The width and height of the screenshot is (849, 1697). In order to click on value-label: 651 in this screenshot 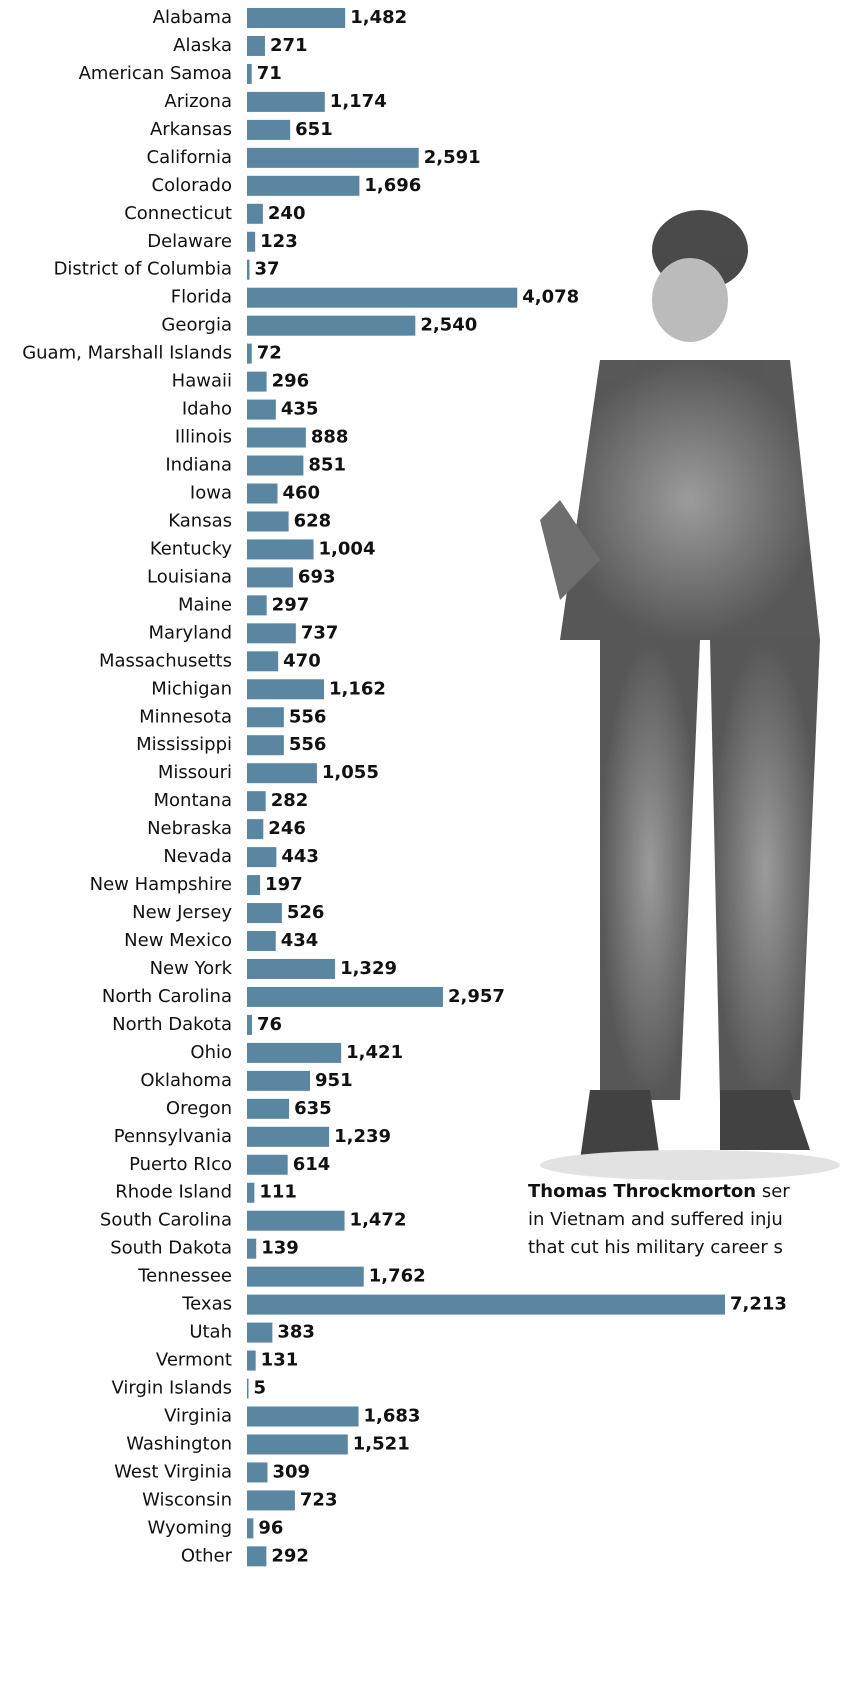, I will do `click(314, 129)`.